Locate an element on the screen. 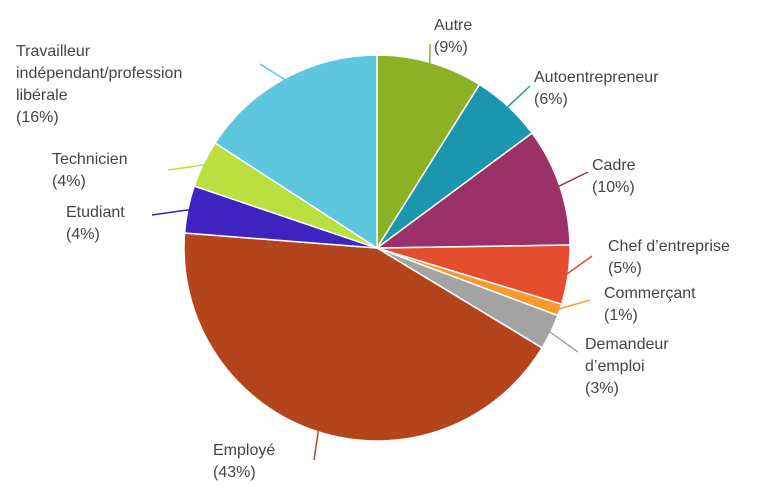 The image size is (781, 489). slice-label-autre: Autre (9%) is located at coordinates (453, 36).